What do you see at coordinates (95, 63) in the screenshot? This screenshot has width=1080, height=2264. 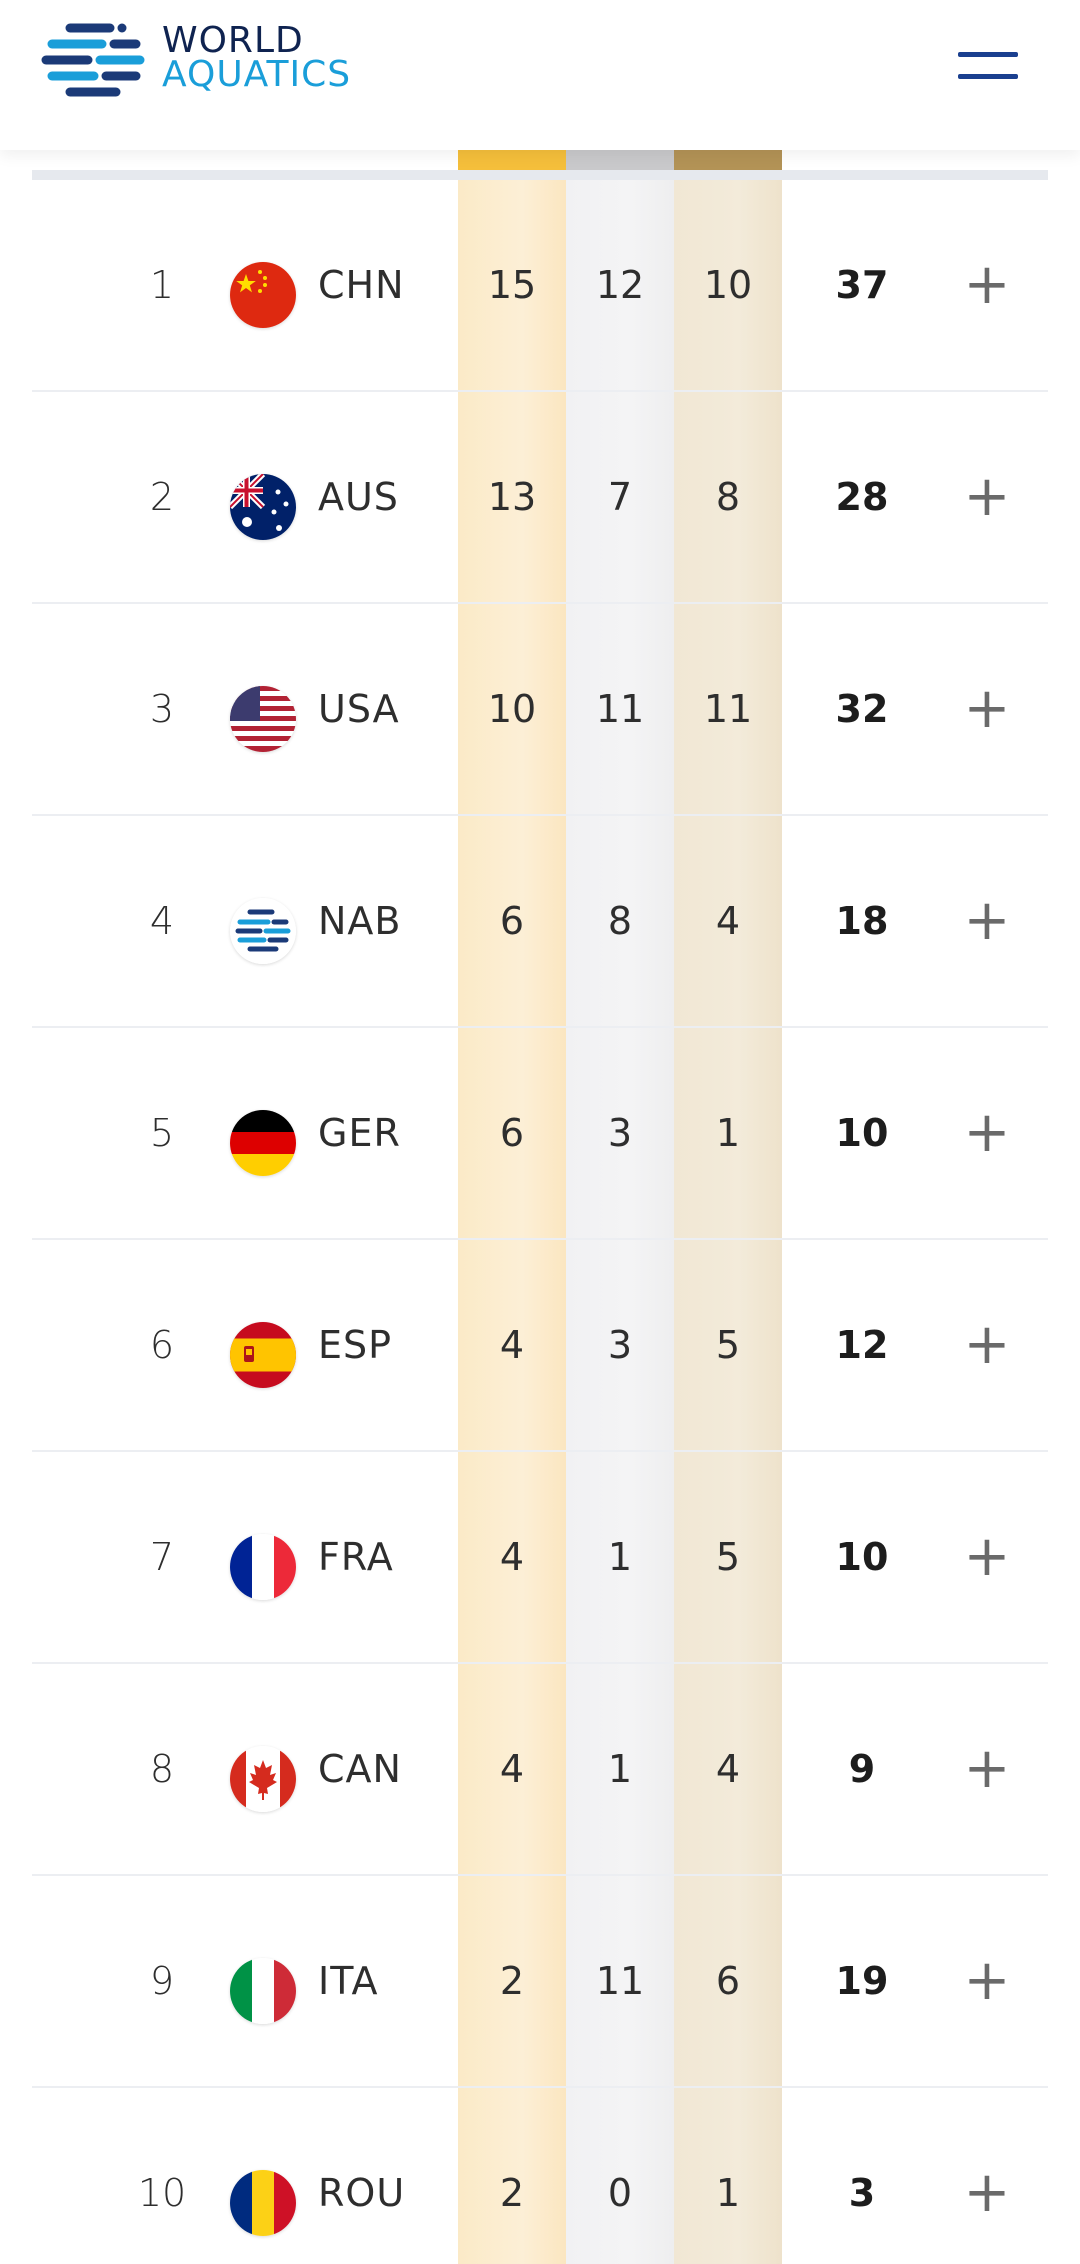 I see `world-aquatics-logo-icon` at bounding box center [95, 63].